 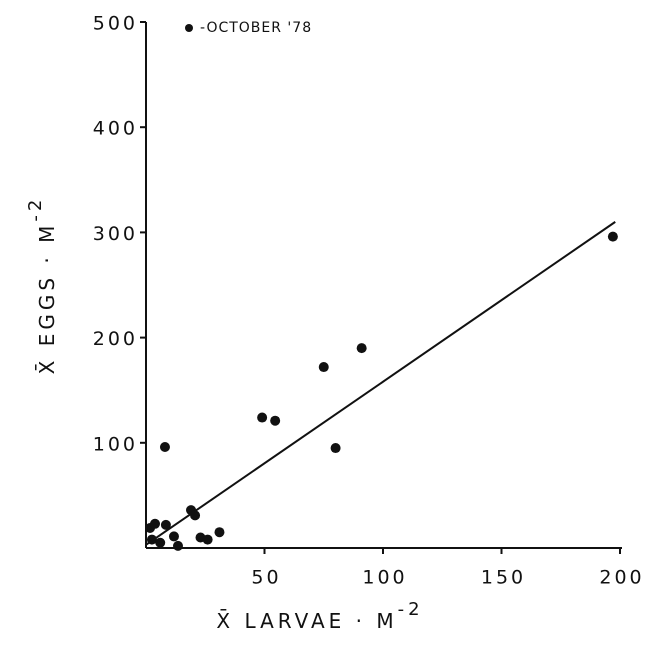 I want to click on x-tick-label: 50, so click(x=266, y=578).